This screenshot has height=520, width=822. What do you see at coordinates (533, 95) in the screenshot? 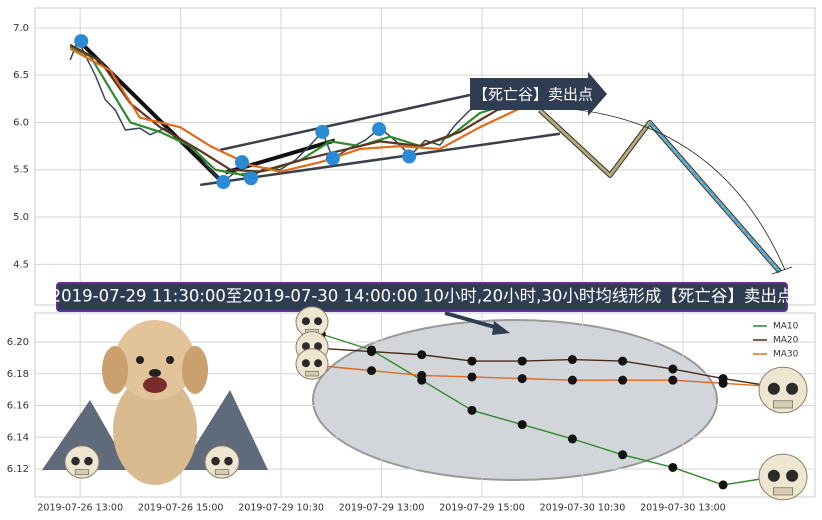
I see `annotation: 【死亡谷】卖出点` at bounding box center [533, 95].